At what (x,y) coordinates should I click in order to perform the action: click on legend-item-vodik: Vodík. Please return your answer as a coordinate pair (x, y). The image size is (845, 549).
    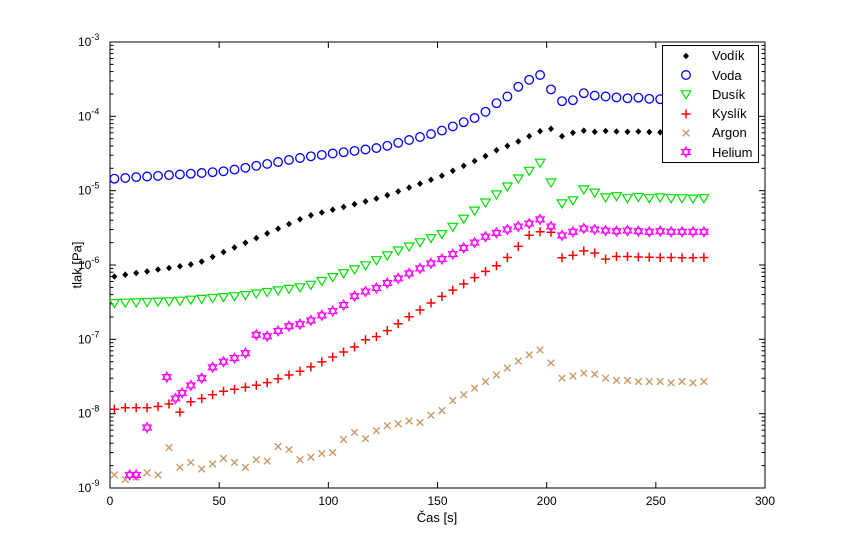
    Looking at the image, I should click on (710, 55).